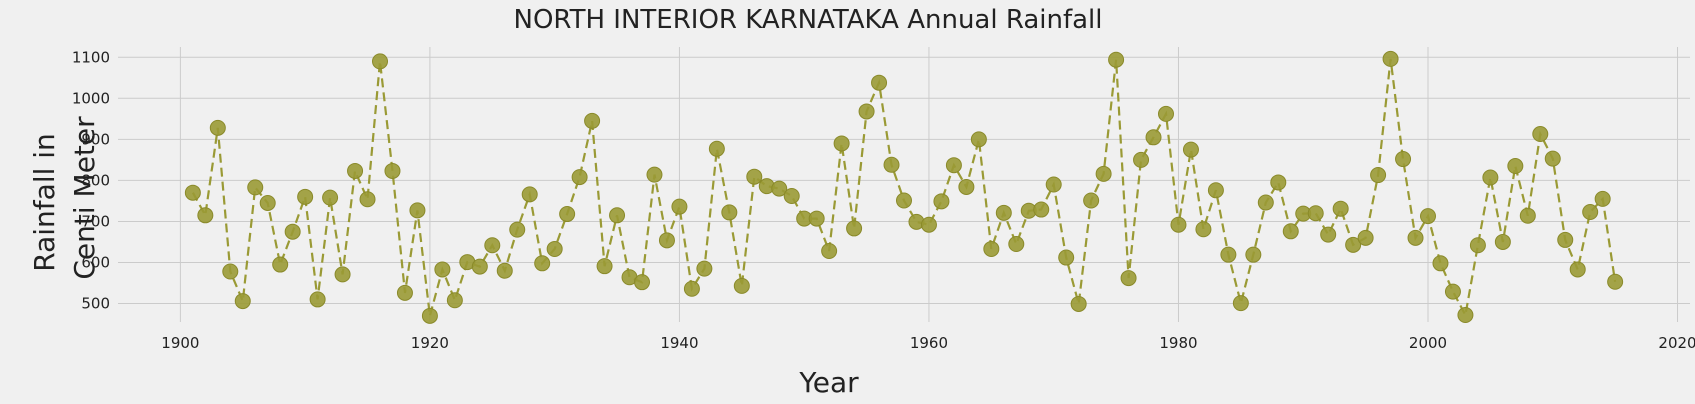 This screenshot has width=1695, height=404. I want to click on x-tick-label: 1960, so click(929, 343).